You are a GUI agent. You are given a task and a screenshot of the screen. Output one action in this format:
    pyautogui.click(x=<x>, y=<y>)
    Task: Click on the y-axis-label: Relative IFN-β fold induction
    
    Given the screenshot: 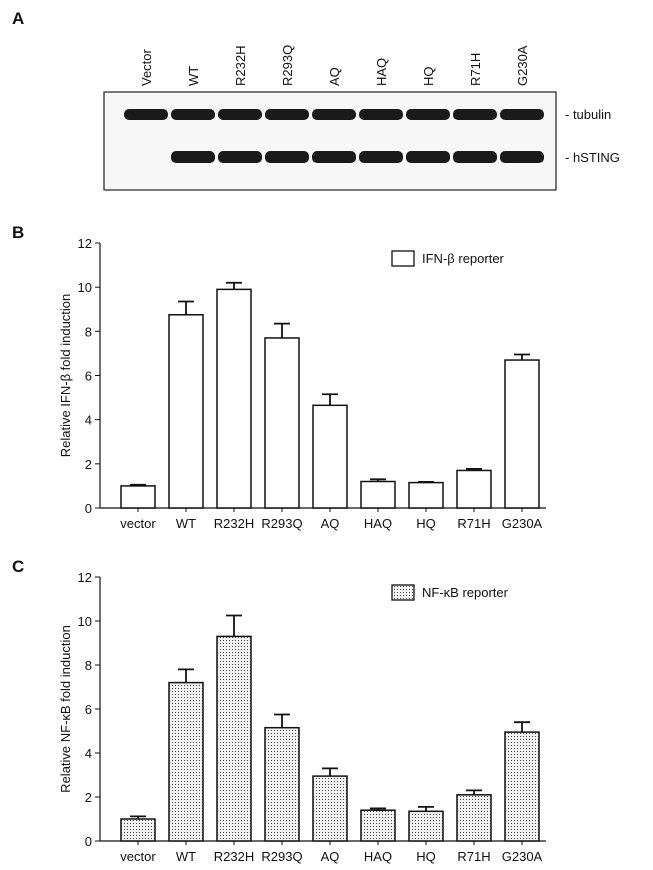 What is the action you would take?
    pyautogui.click(x=65, y=376)
    